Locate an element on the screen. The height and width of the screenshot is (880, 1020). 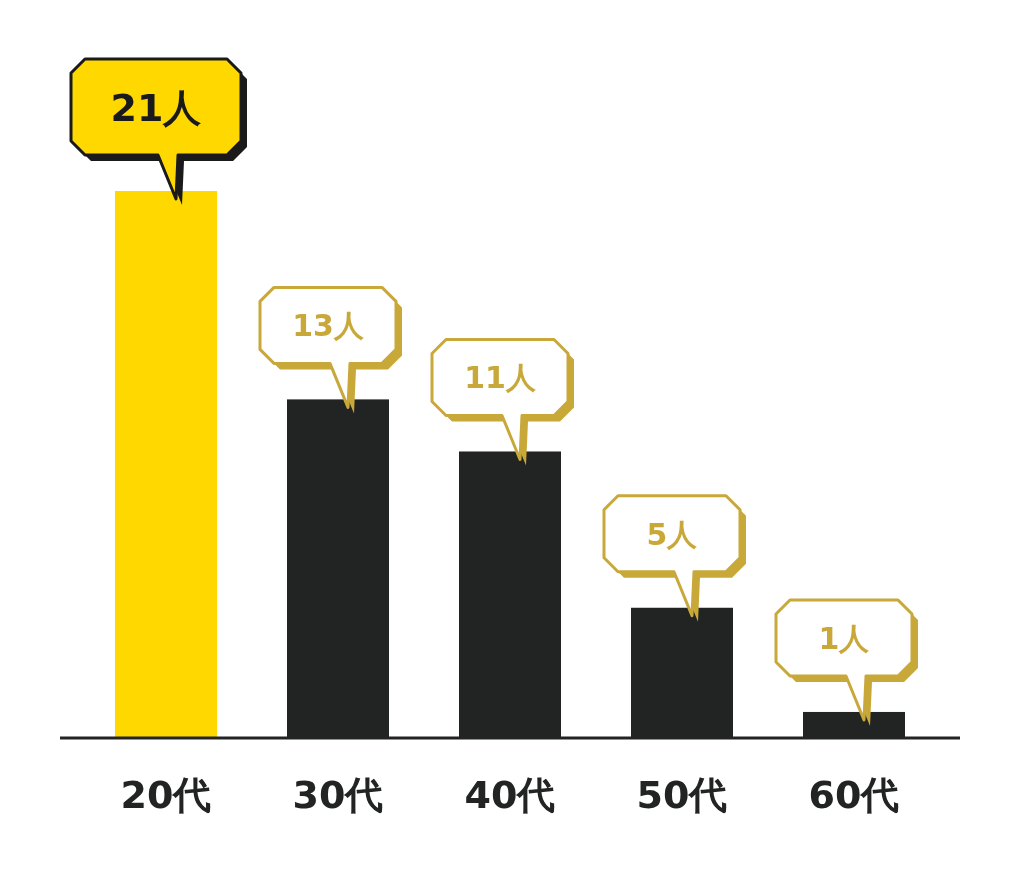
x-tick-label: 30代 is located at coordinates (338, 795).